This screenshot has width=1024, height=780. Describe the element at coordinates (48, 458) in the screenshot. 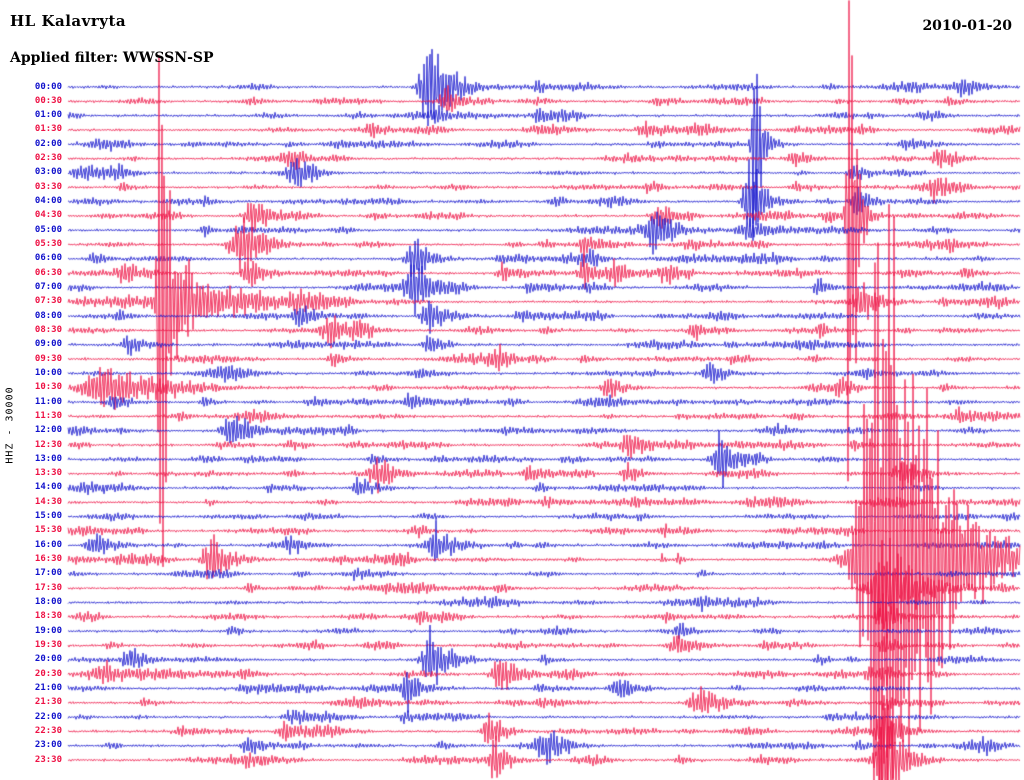

I see `time-label: 13:00` at that location.